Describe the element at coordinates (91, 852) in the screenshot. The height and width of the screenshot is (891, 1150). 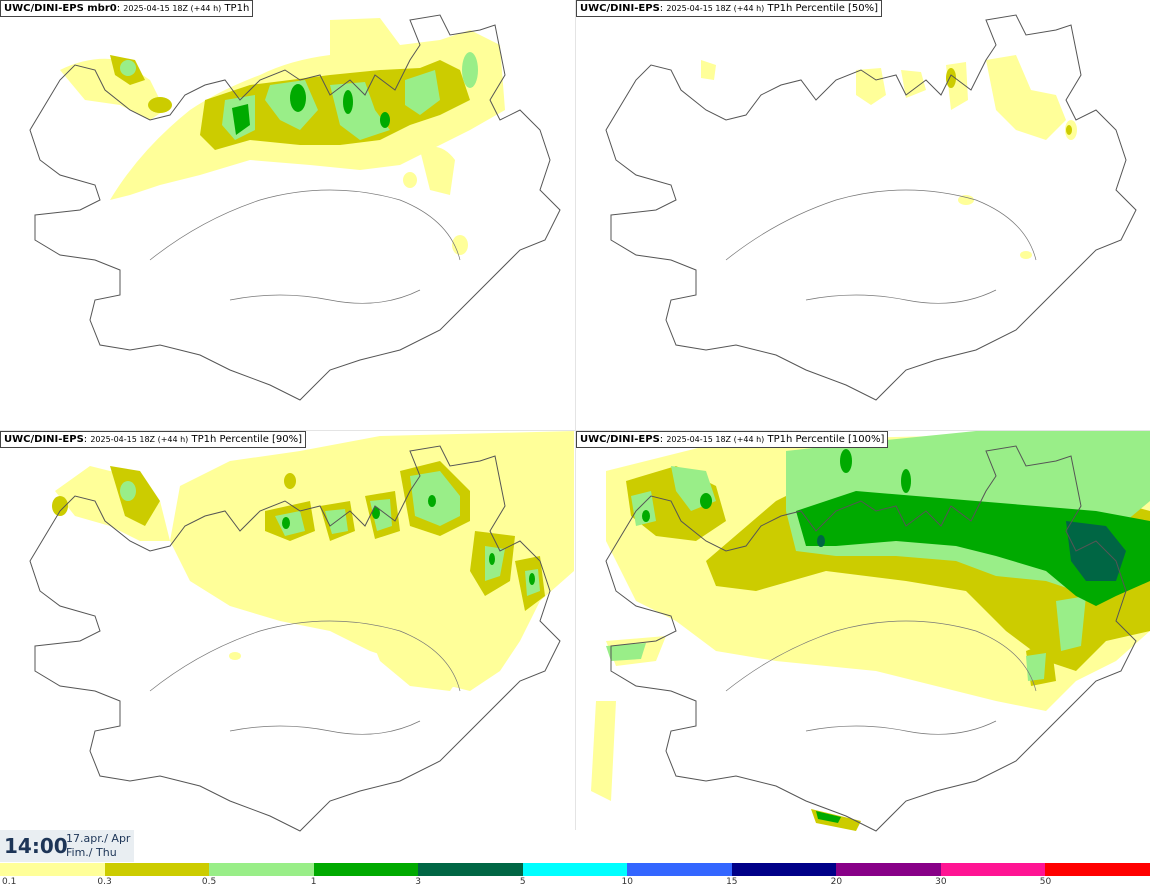
I see `valid-date-line2: Fim./ Thu` at that location.